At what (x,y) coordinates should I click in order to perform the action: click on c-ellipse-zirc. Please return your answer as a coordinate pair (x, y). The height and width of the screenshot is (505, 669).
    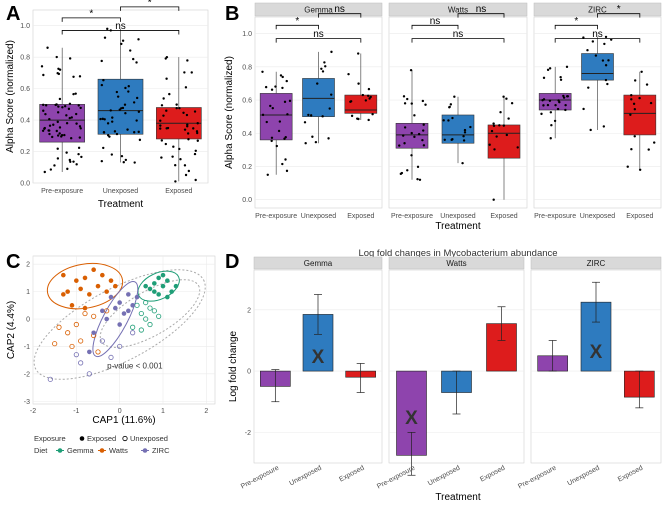
    Looking at the image, I should click on (115, 319).